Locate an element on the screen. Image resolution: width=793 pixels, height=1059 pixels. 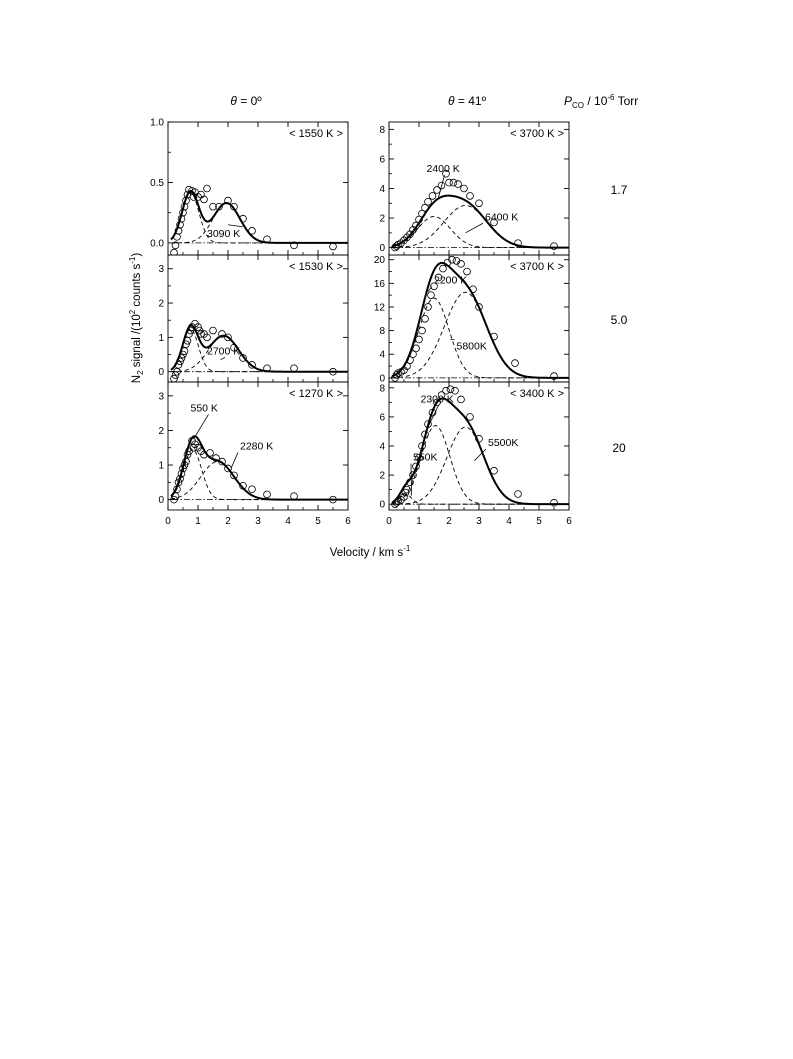
panel-1-1: 0 4 8 12 16 20 < 3700 K > 2200 K 5800K is located at coordinates (472, 319).